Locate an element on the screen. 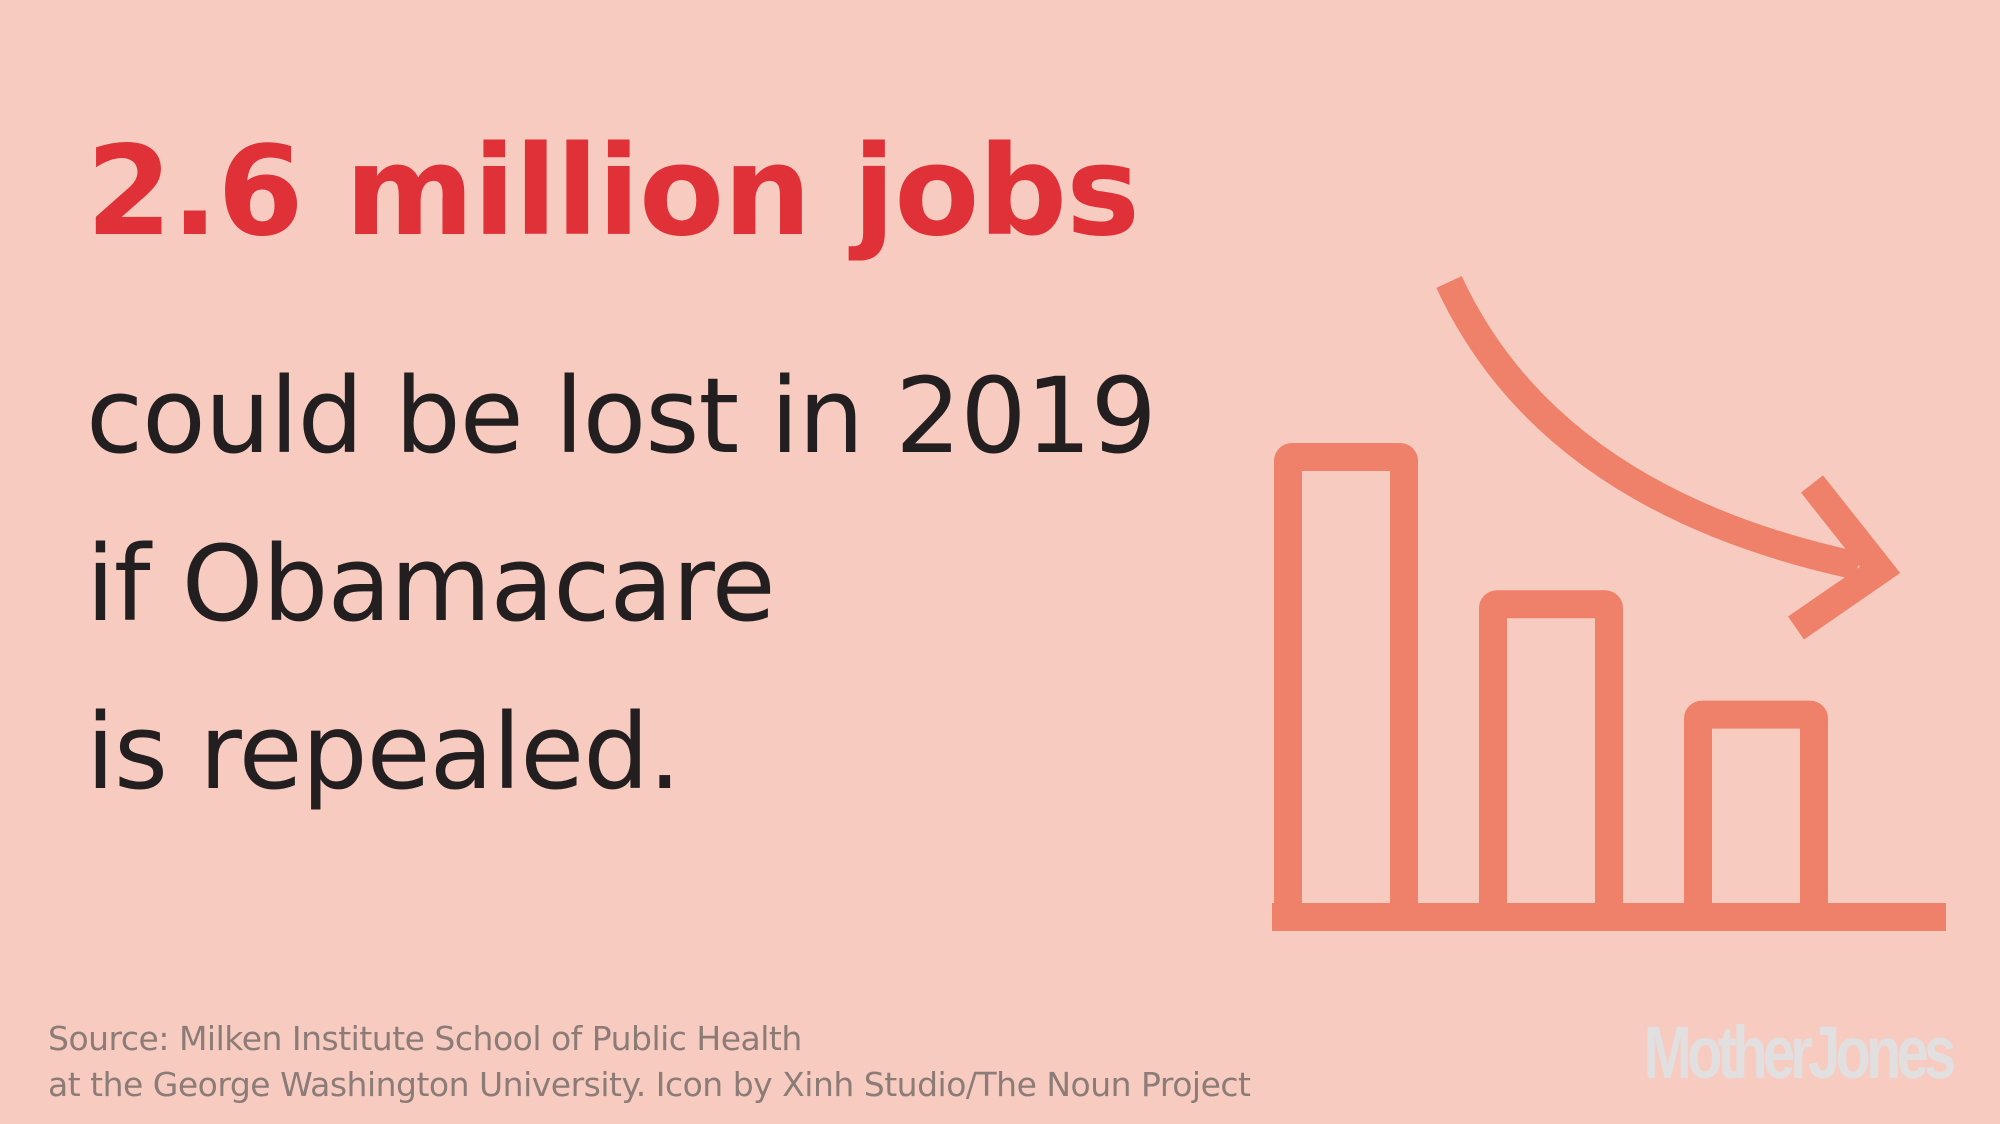 The width and height of the screenshot is (2000, 1124). headline: 2.6 million jobs is located at coordinates (613, 192).